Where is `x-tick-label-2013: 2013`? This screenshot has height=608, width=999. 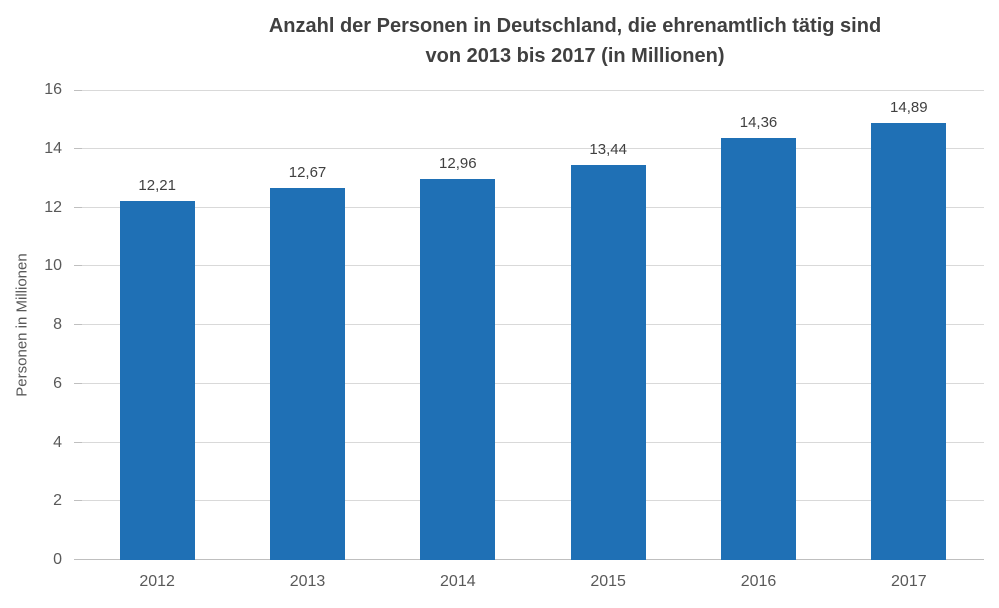
x-tick-label-2013: 2013 is located at coordinates (307, 581).